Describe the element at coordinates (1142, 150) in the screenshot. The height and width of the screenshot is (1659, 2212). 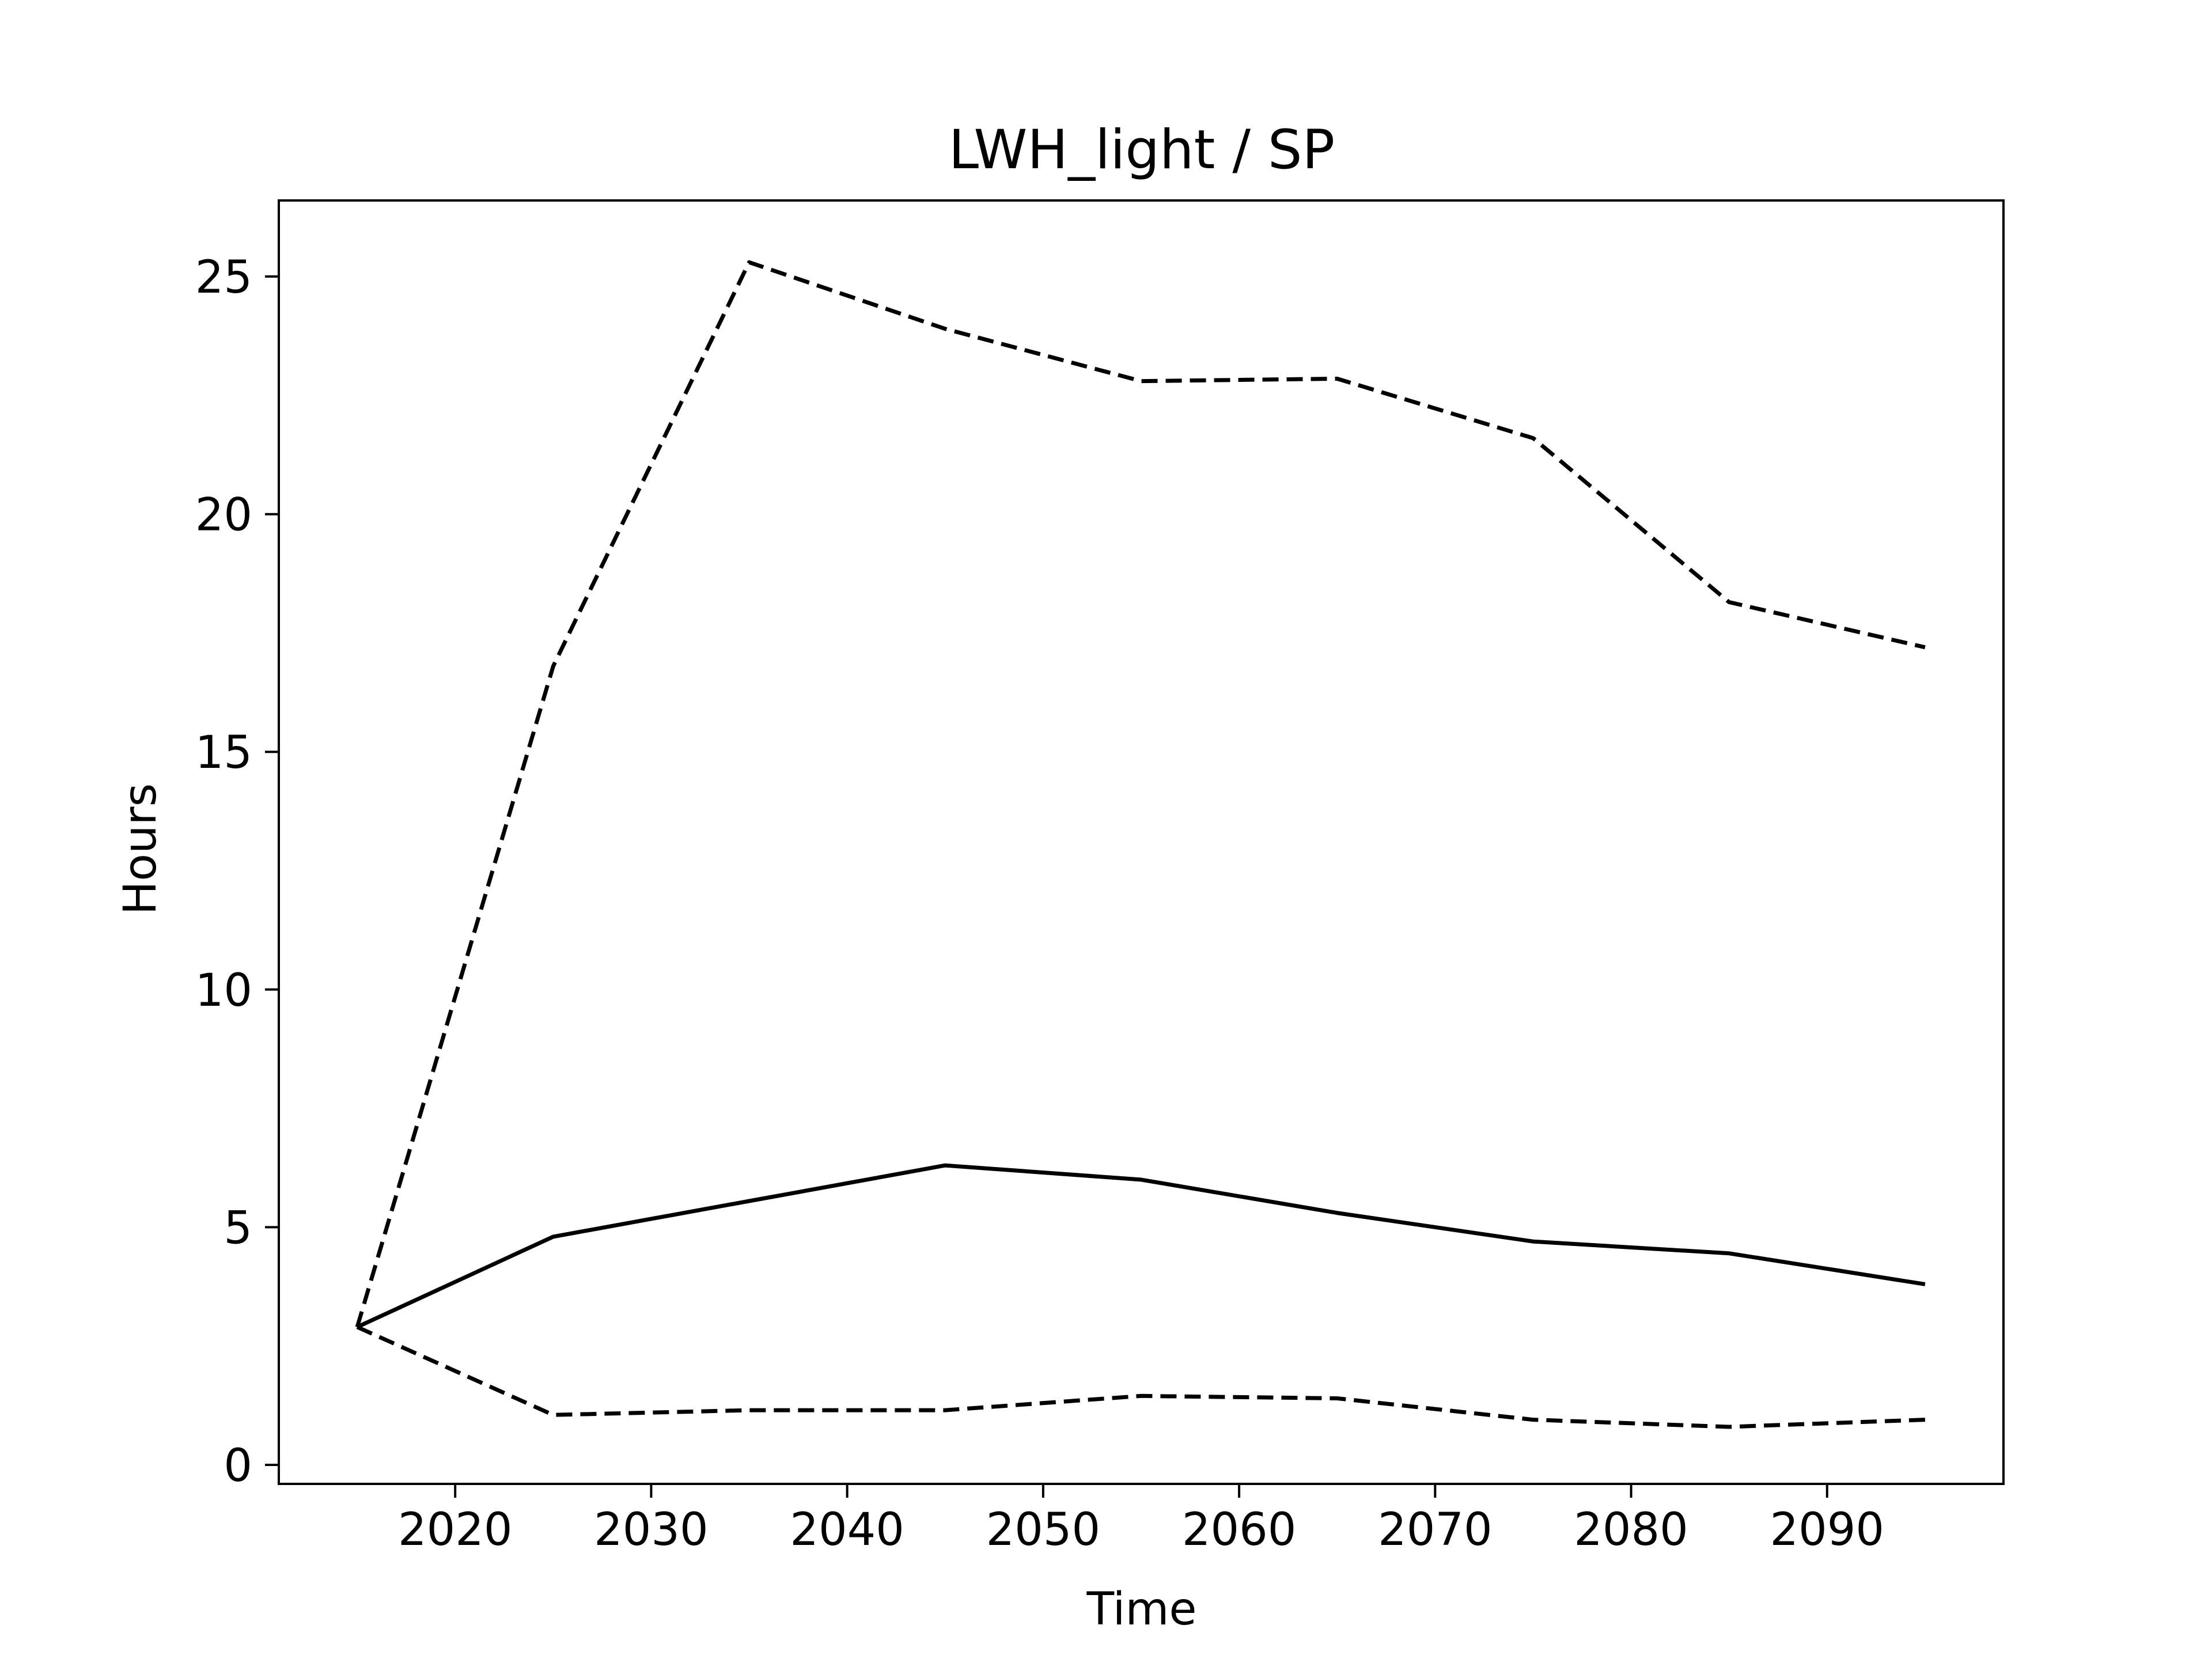
I see `chart-title: LWH_light / SP` at that location.